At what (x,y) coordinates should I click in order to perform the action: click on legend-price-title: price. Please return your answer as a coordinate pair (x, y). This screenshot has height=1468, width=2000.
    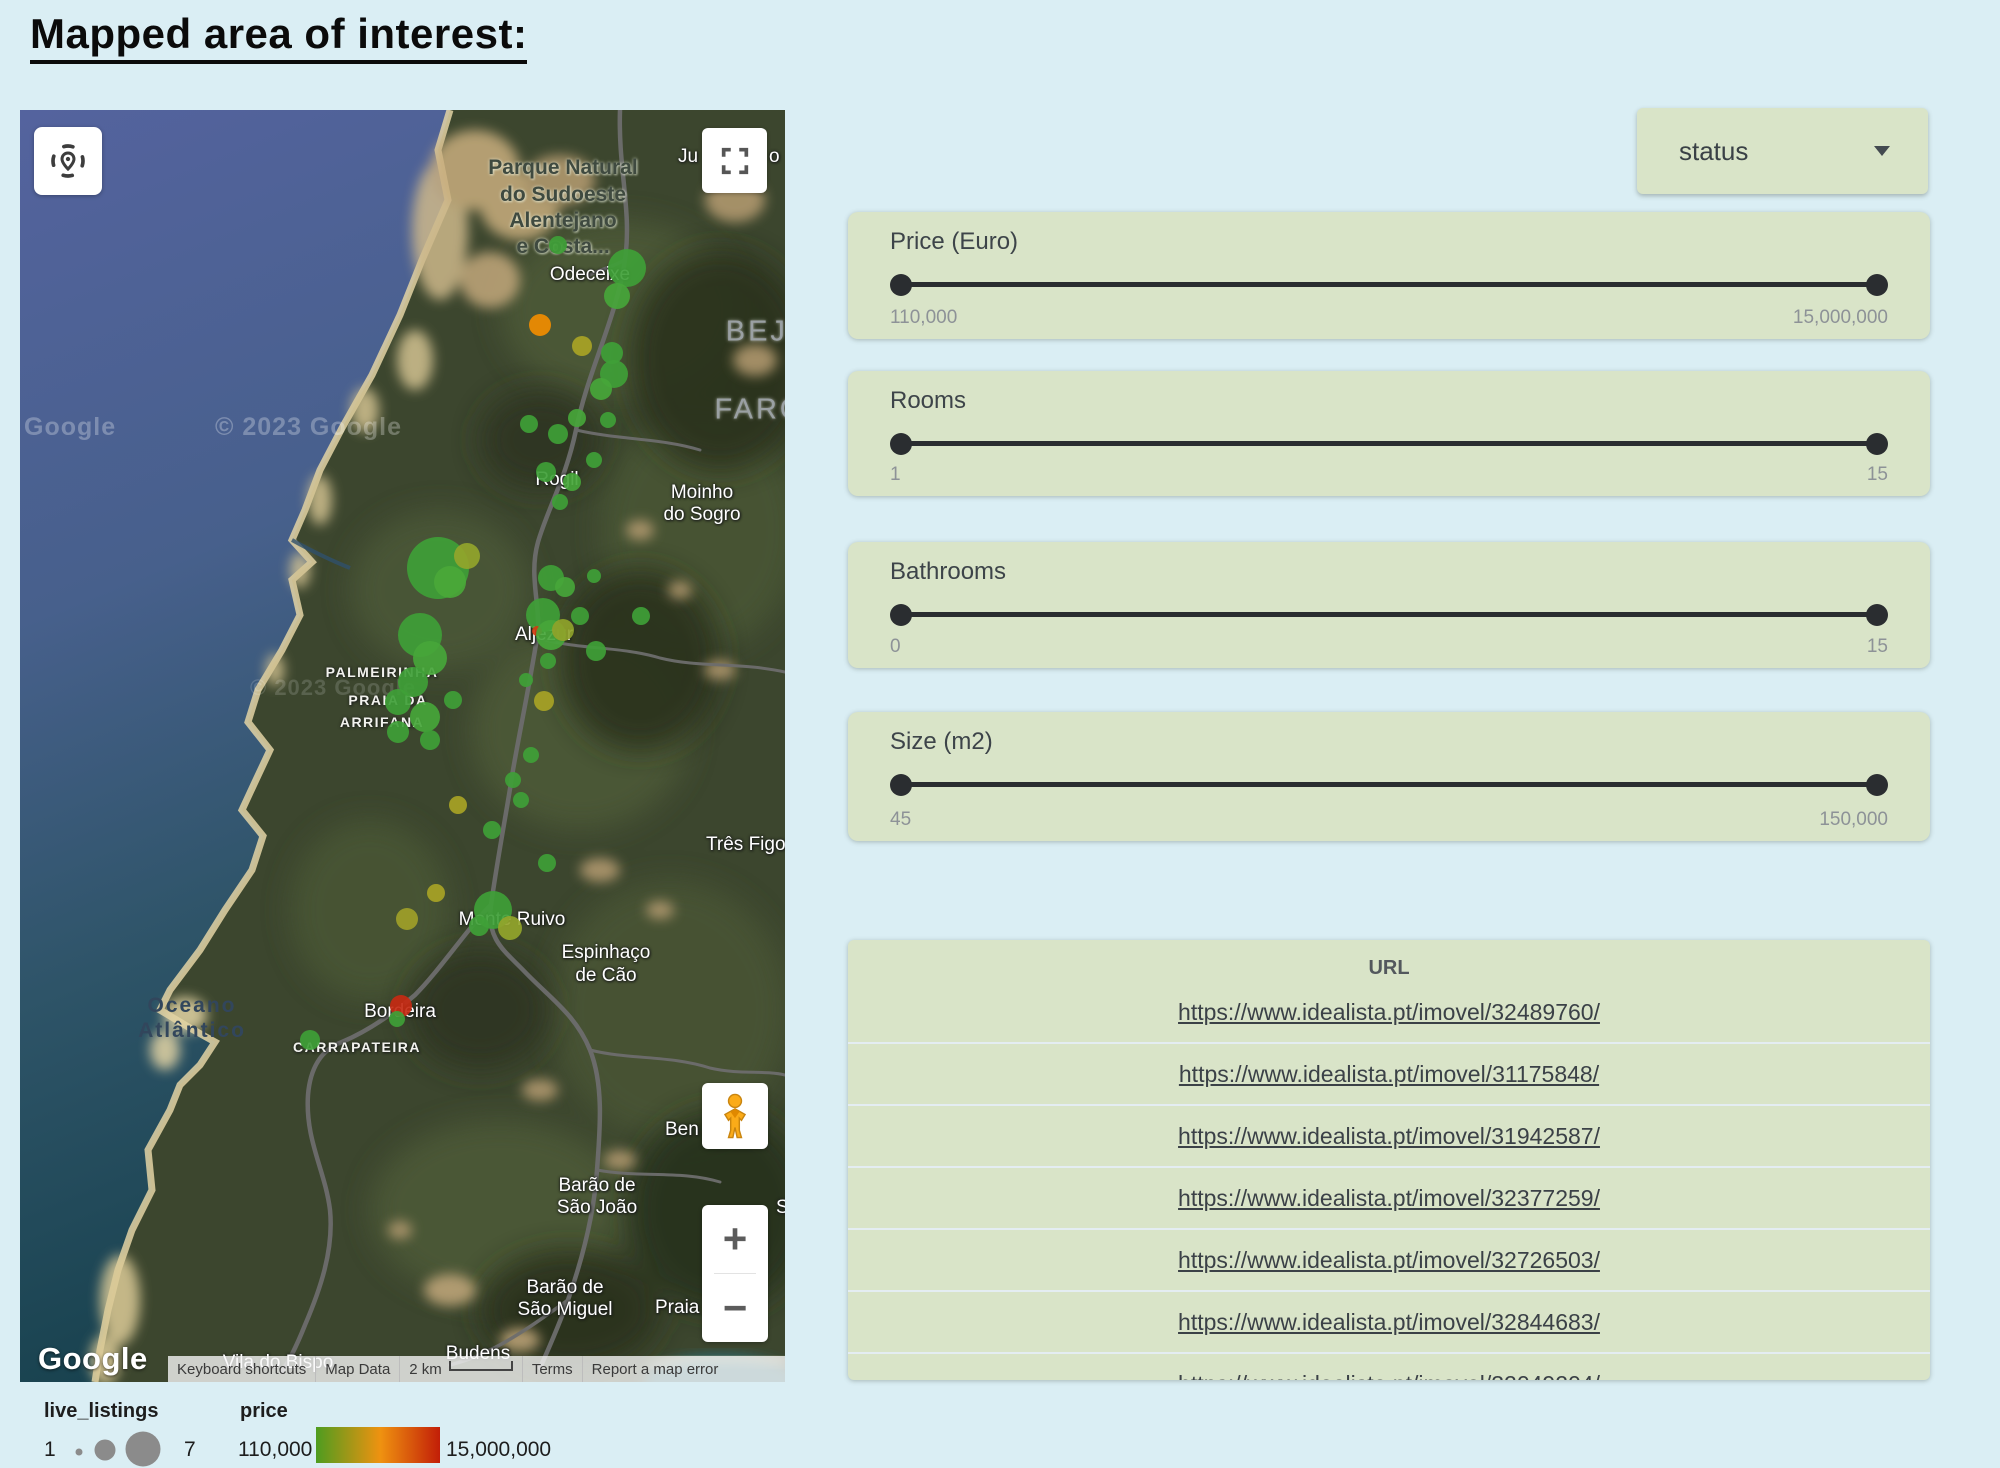
    Looking at the image, I should click on (264, 1411).